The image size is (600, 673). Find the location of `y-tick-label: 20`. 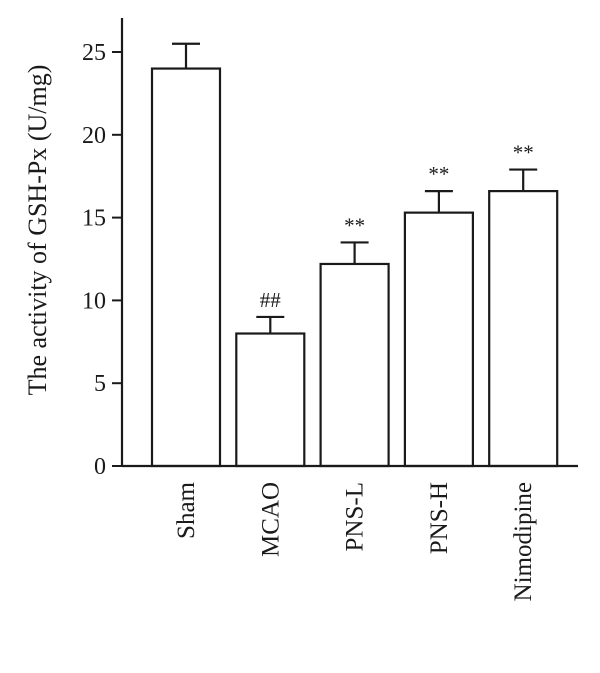

y-tick-label: 20 is located at coordinates (94, 136).